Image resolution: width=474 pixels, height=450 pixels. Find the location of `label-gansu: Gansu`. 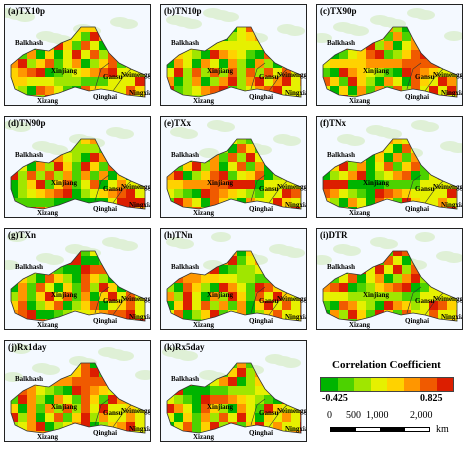

label-gansu: Gansu is located at coordinates (425, 77).